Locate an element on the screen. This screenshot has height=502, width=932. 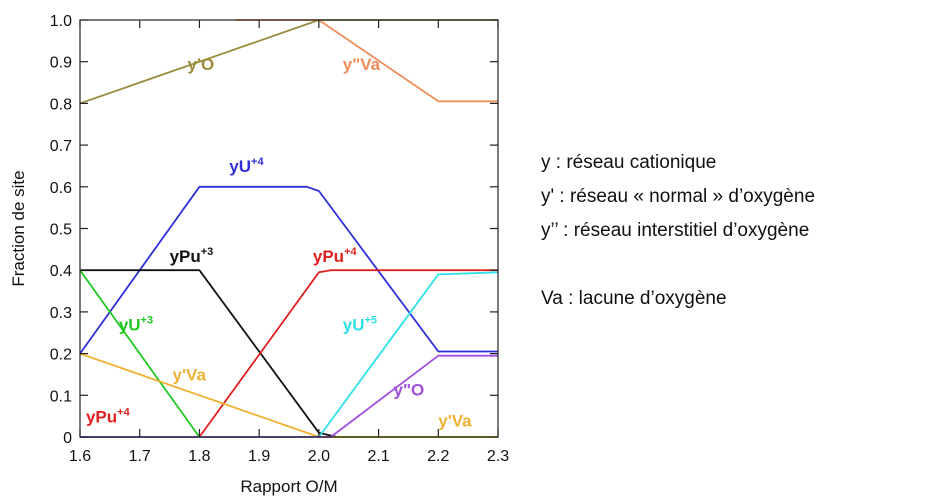
series-annotation: y'O is located at coordinates (200, 64).